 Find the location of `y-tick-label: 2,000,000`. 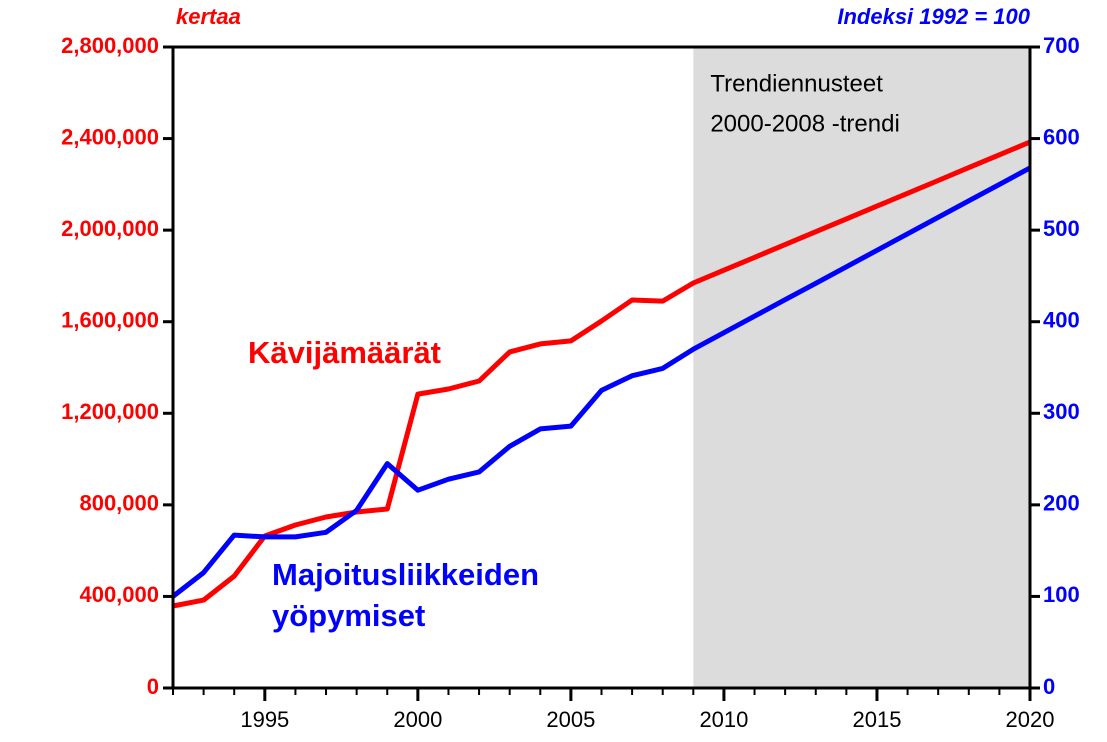

y-tick-label: 2,000,000 is located at coordinates (110, 228).